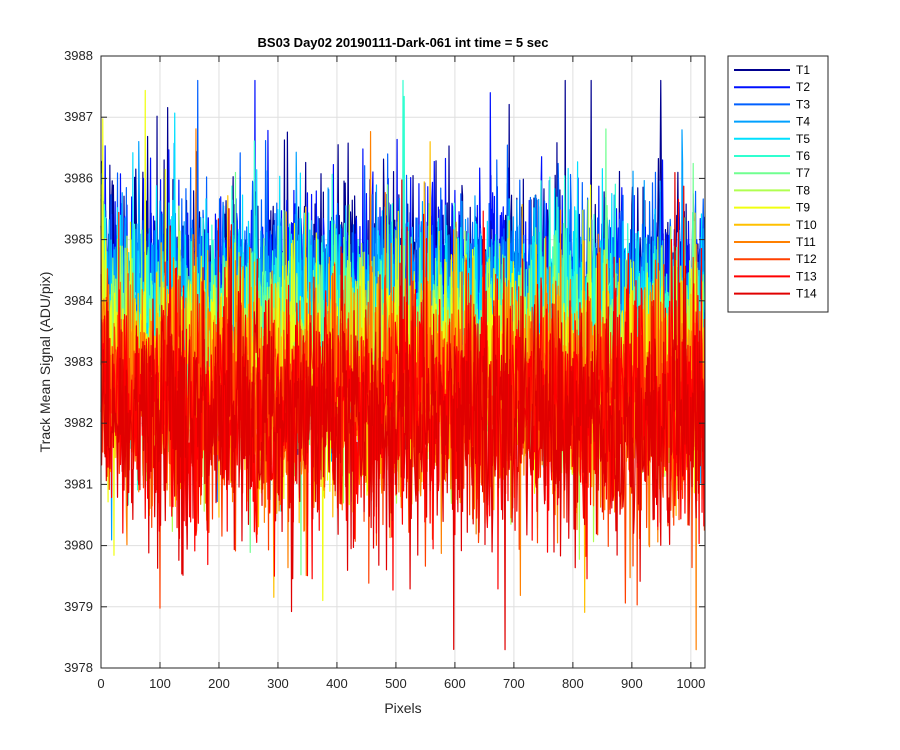  I want to click on y-tick-label: 3987, so click(78, 116).